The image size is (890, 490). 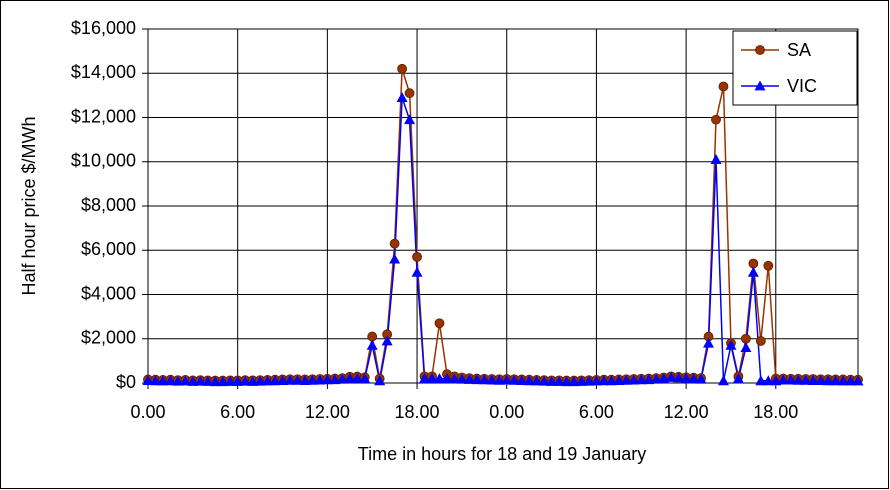 What do you see at coordinates (506, 412) in the screenshot?
I see `x-tick-label: 0.00` at bounding box center [506, 412].